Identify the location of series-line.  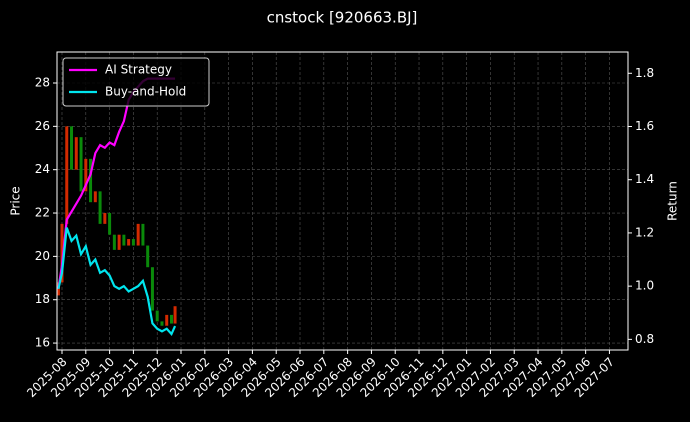
(117, 282).